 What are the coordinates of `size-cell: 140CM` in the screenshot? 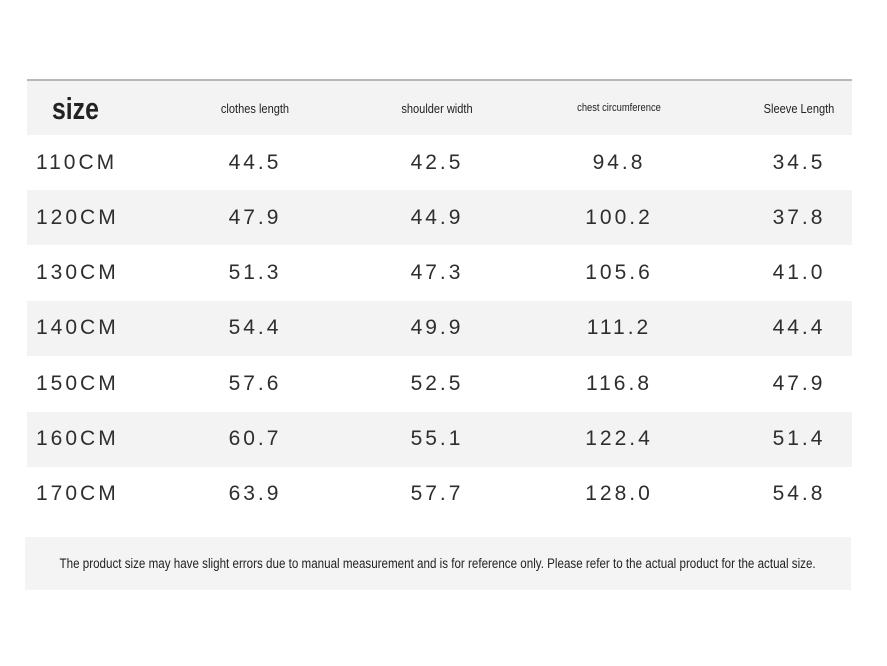 It's located at (77, 328).